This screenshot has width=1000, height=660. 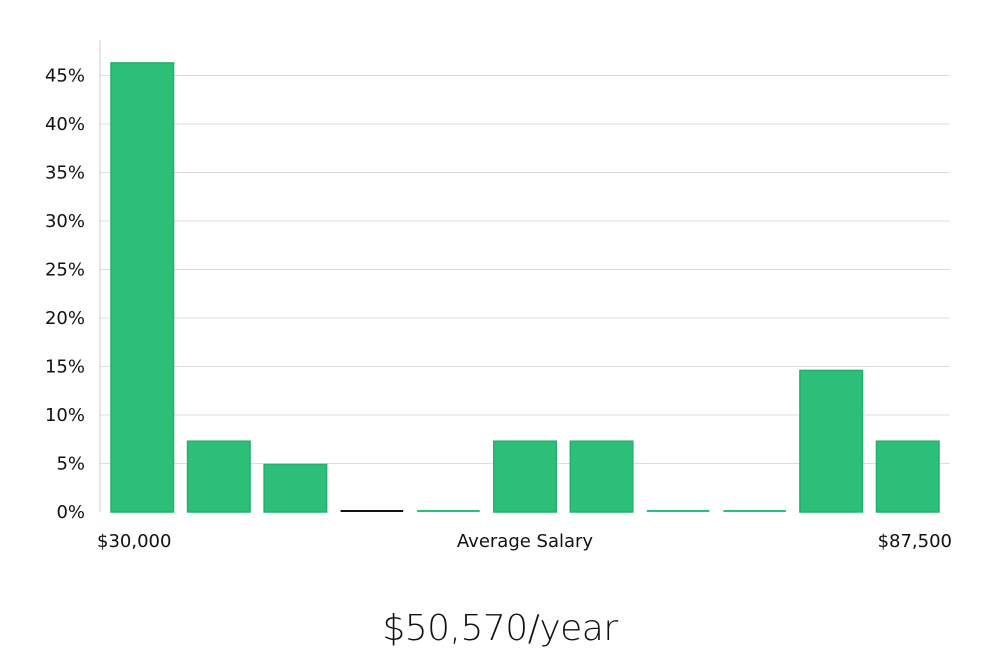 I want to click on y-tick-label: 5%, so click(x=70, y=464).